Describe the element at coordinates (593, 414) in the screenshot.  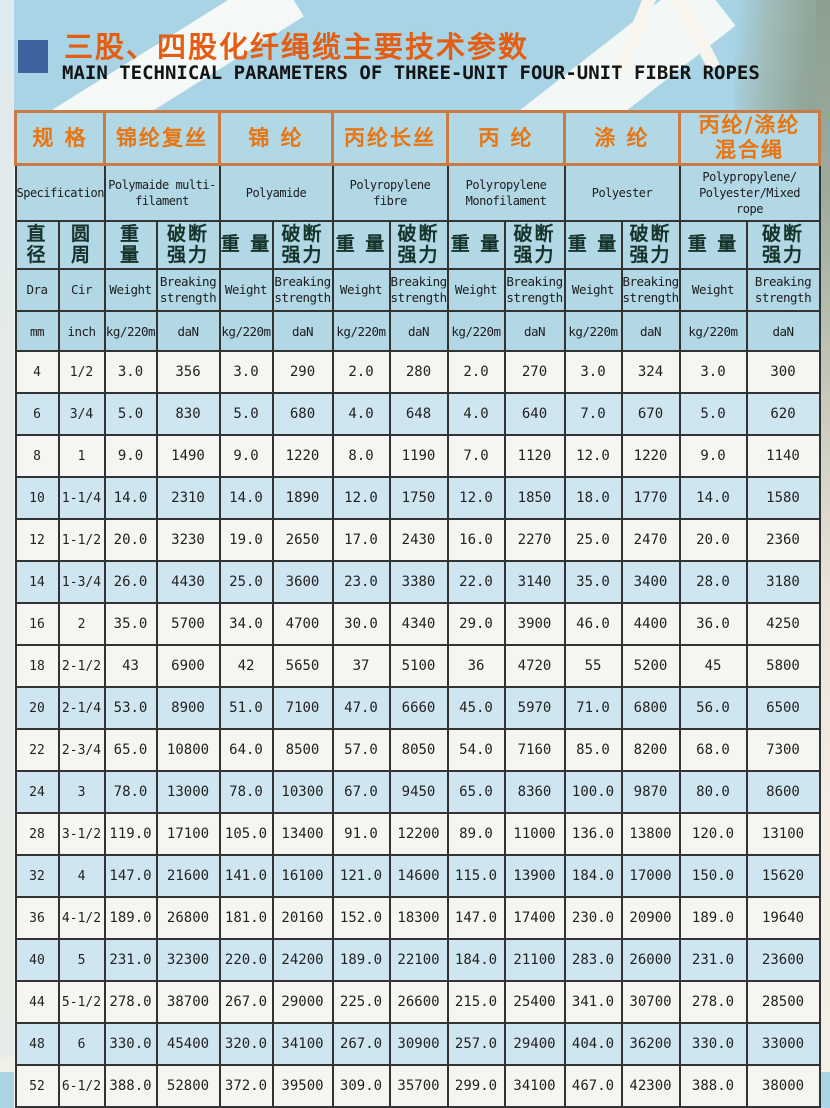
I see `data-cell: 7.0` at that location.